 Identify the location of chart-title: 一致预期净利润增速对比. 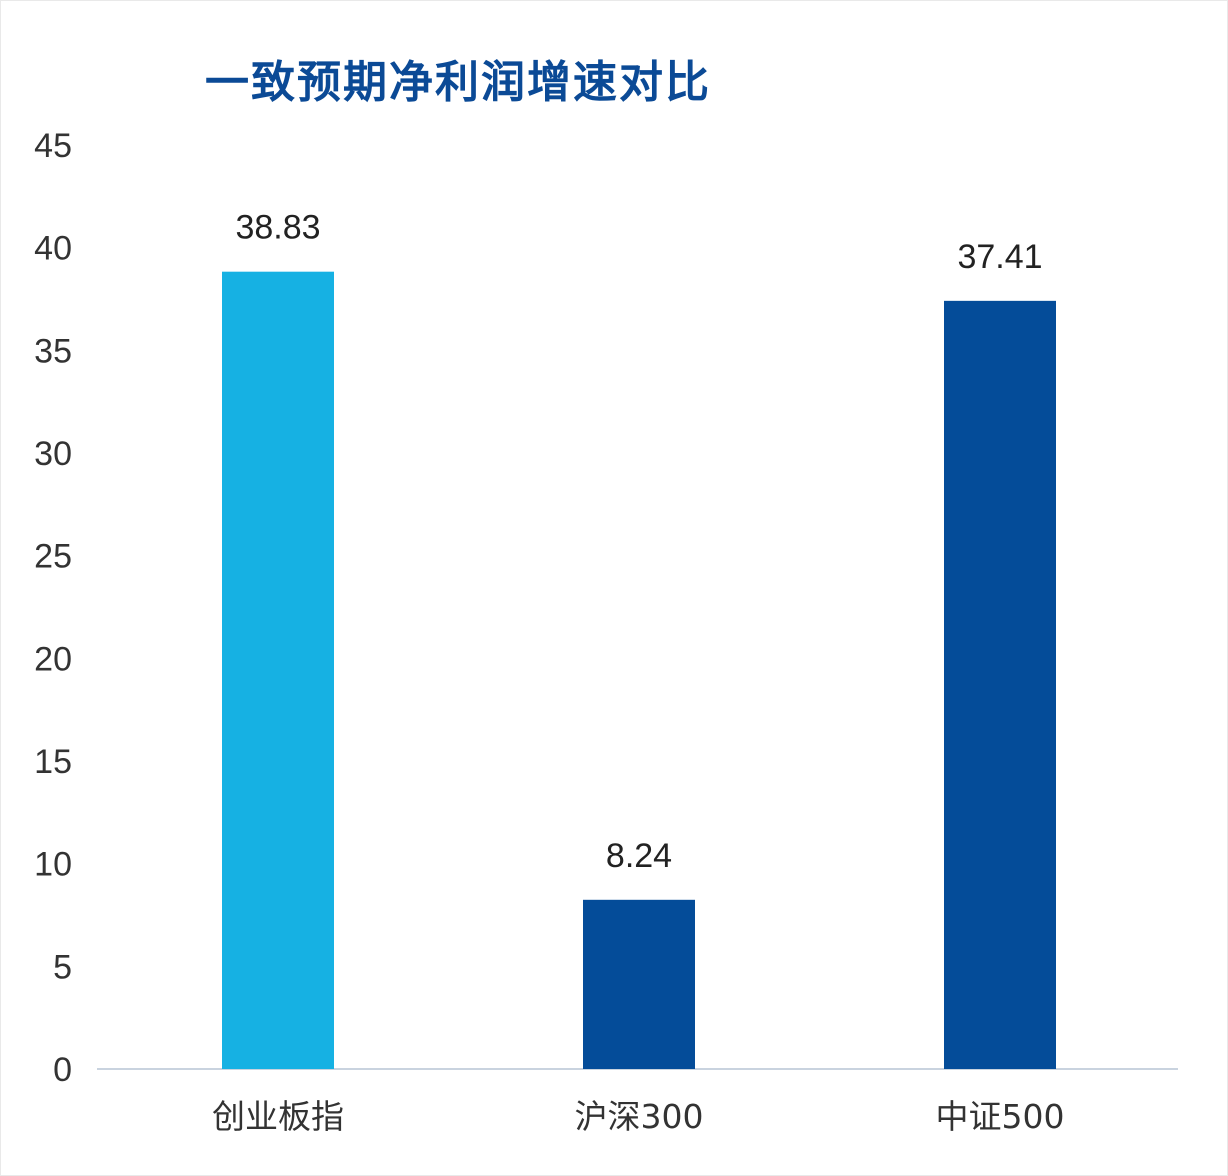
(458, 82).